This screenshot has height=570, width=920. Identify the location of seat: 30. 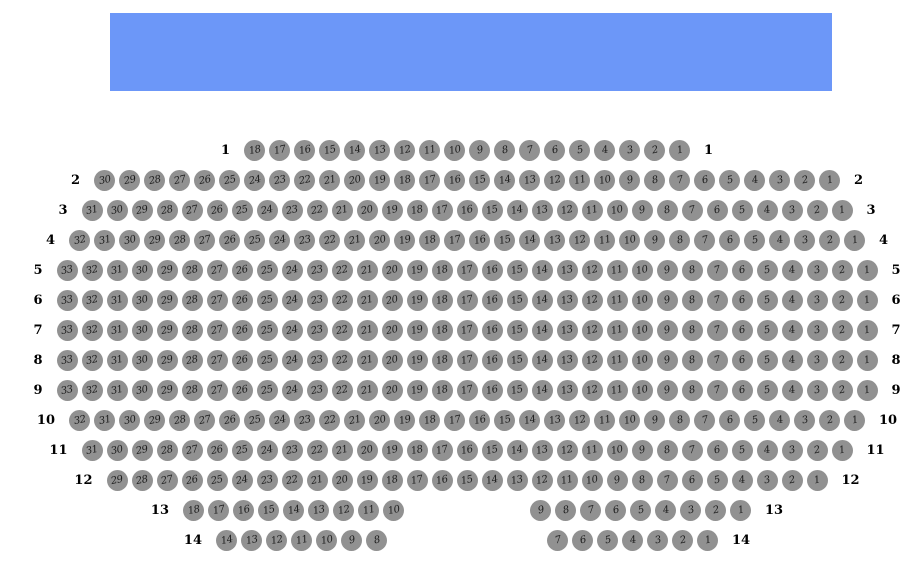
(142, 270).